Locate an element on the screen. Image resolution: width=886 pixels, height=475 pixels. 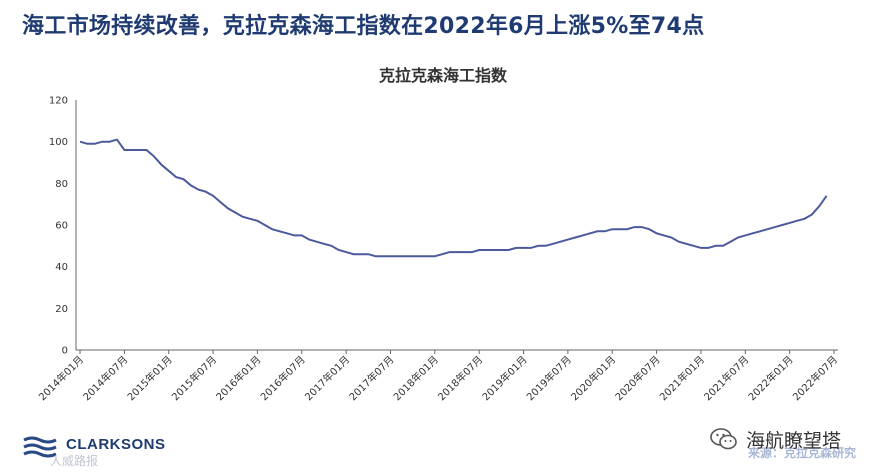
y-axis: 0 20 40 60 80 100 120 is located at coordinates (63, 226).